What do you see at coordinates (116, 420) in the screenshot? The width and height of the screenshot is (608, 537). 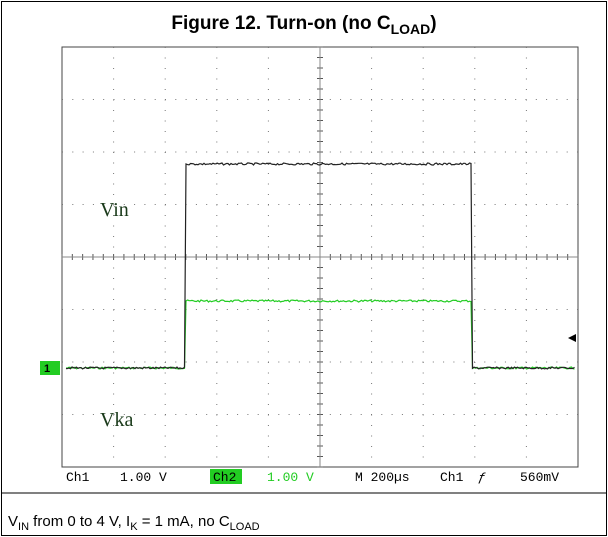 I see `trace-label: Vka` at bounding box center [116, 420].